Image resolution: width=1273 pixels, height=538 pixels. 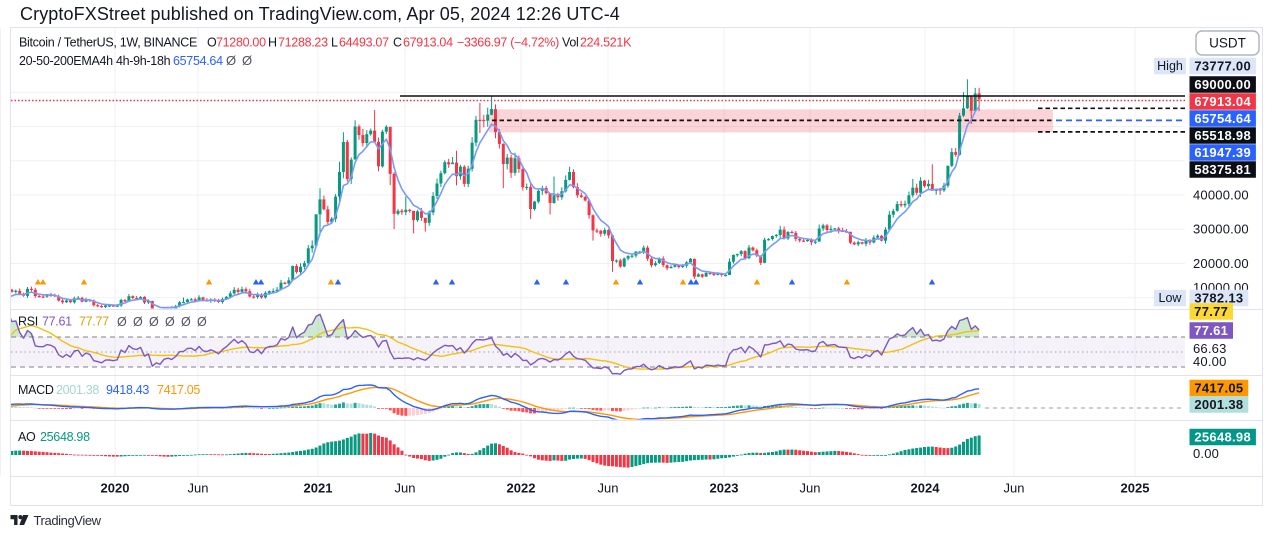 I want to click on svg-text: 30000.00, so click(x=1221, y=229).